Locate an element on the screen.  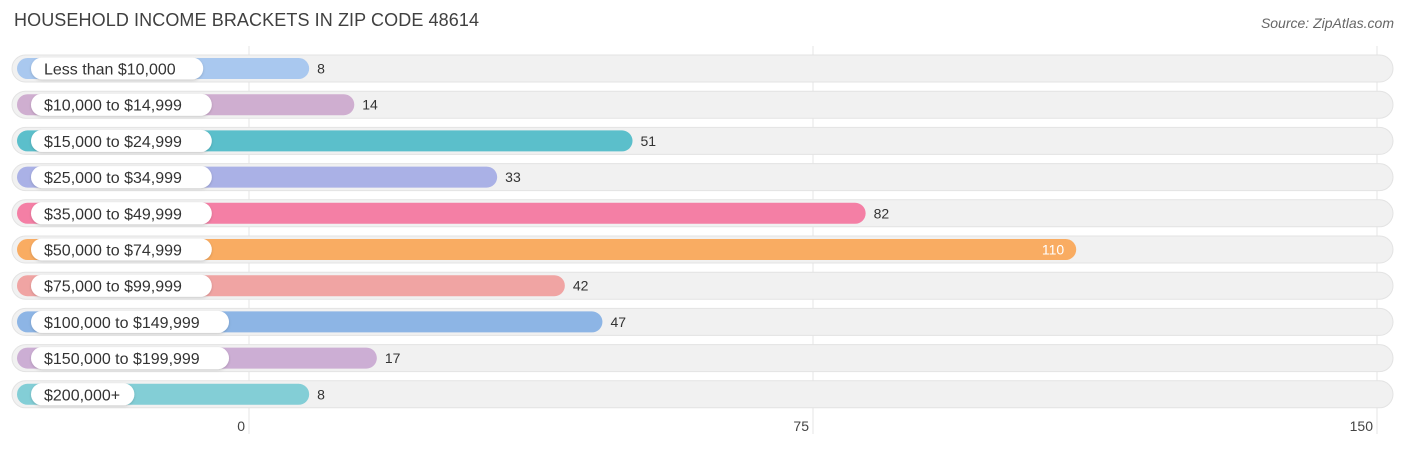
value-label: 110 is located at coordinates (1053, 250).